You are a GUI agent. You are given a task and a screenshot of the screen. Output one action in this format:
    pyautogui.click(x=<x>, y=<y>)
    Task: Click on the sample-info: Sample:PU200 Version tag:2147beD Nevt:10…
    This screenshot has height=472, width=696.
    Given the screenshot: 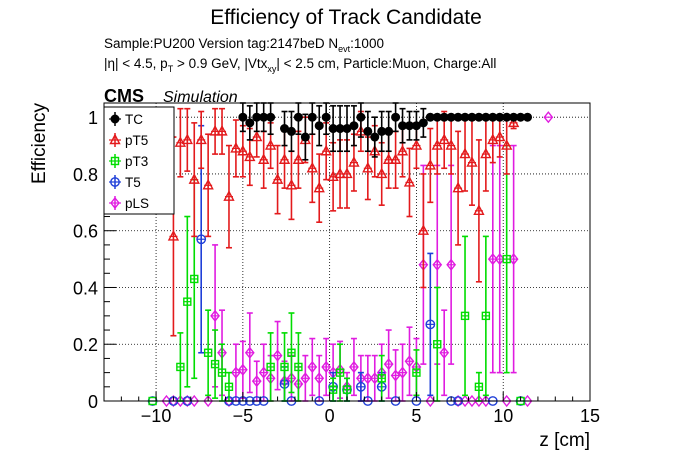 What is the action you would take?
    pyautogui.click(x=244, y=45)
    